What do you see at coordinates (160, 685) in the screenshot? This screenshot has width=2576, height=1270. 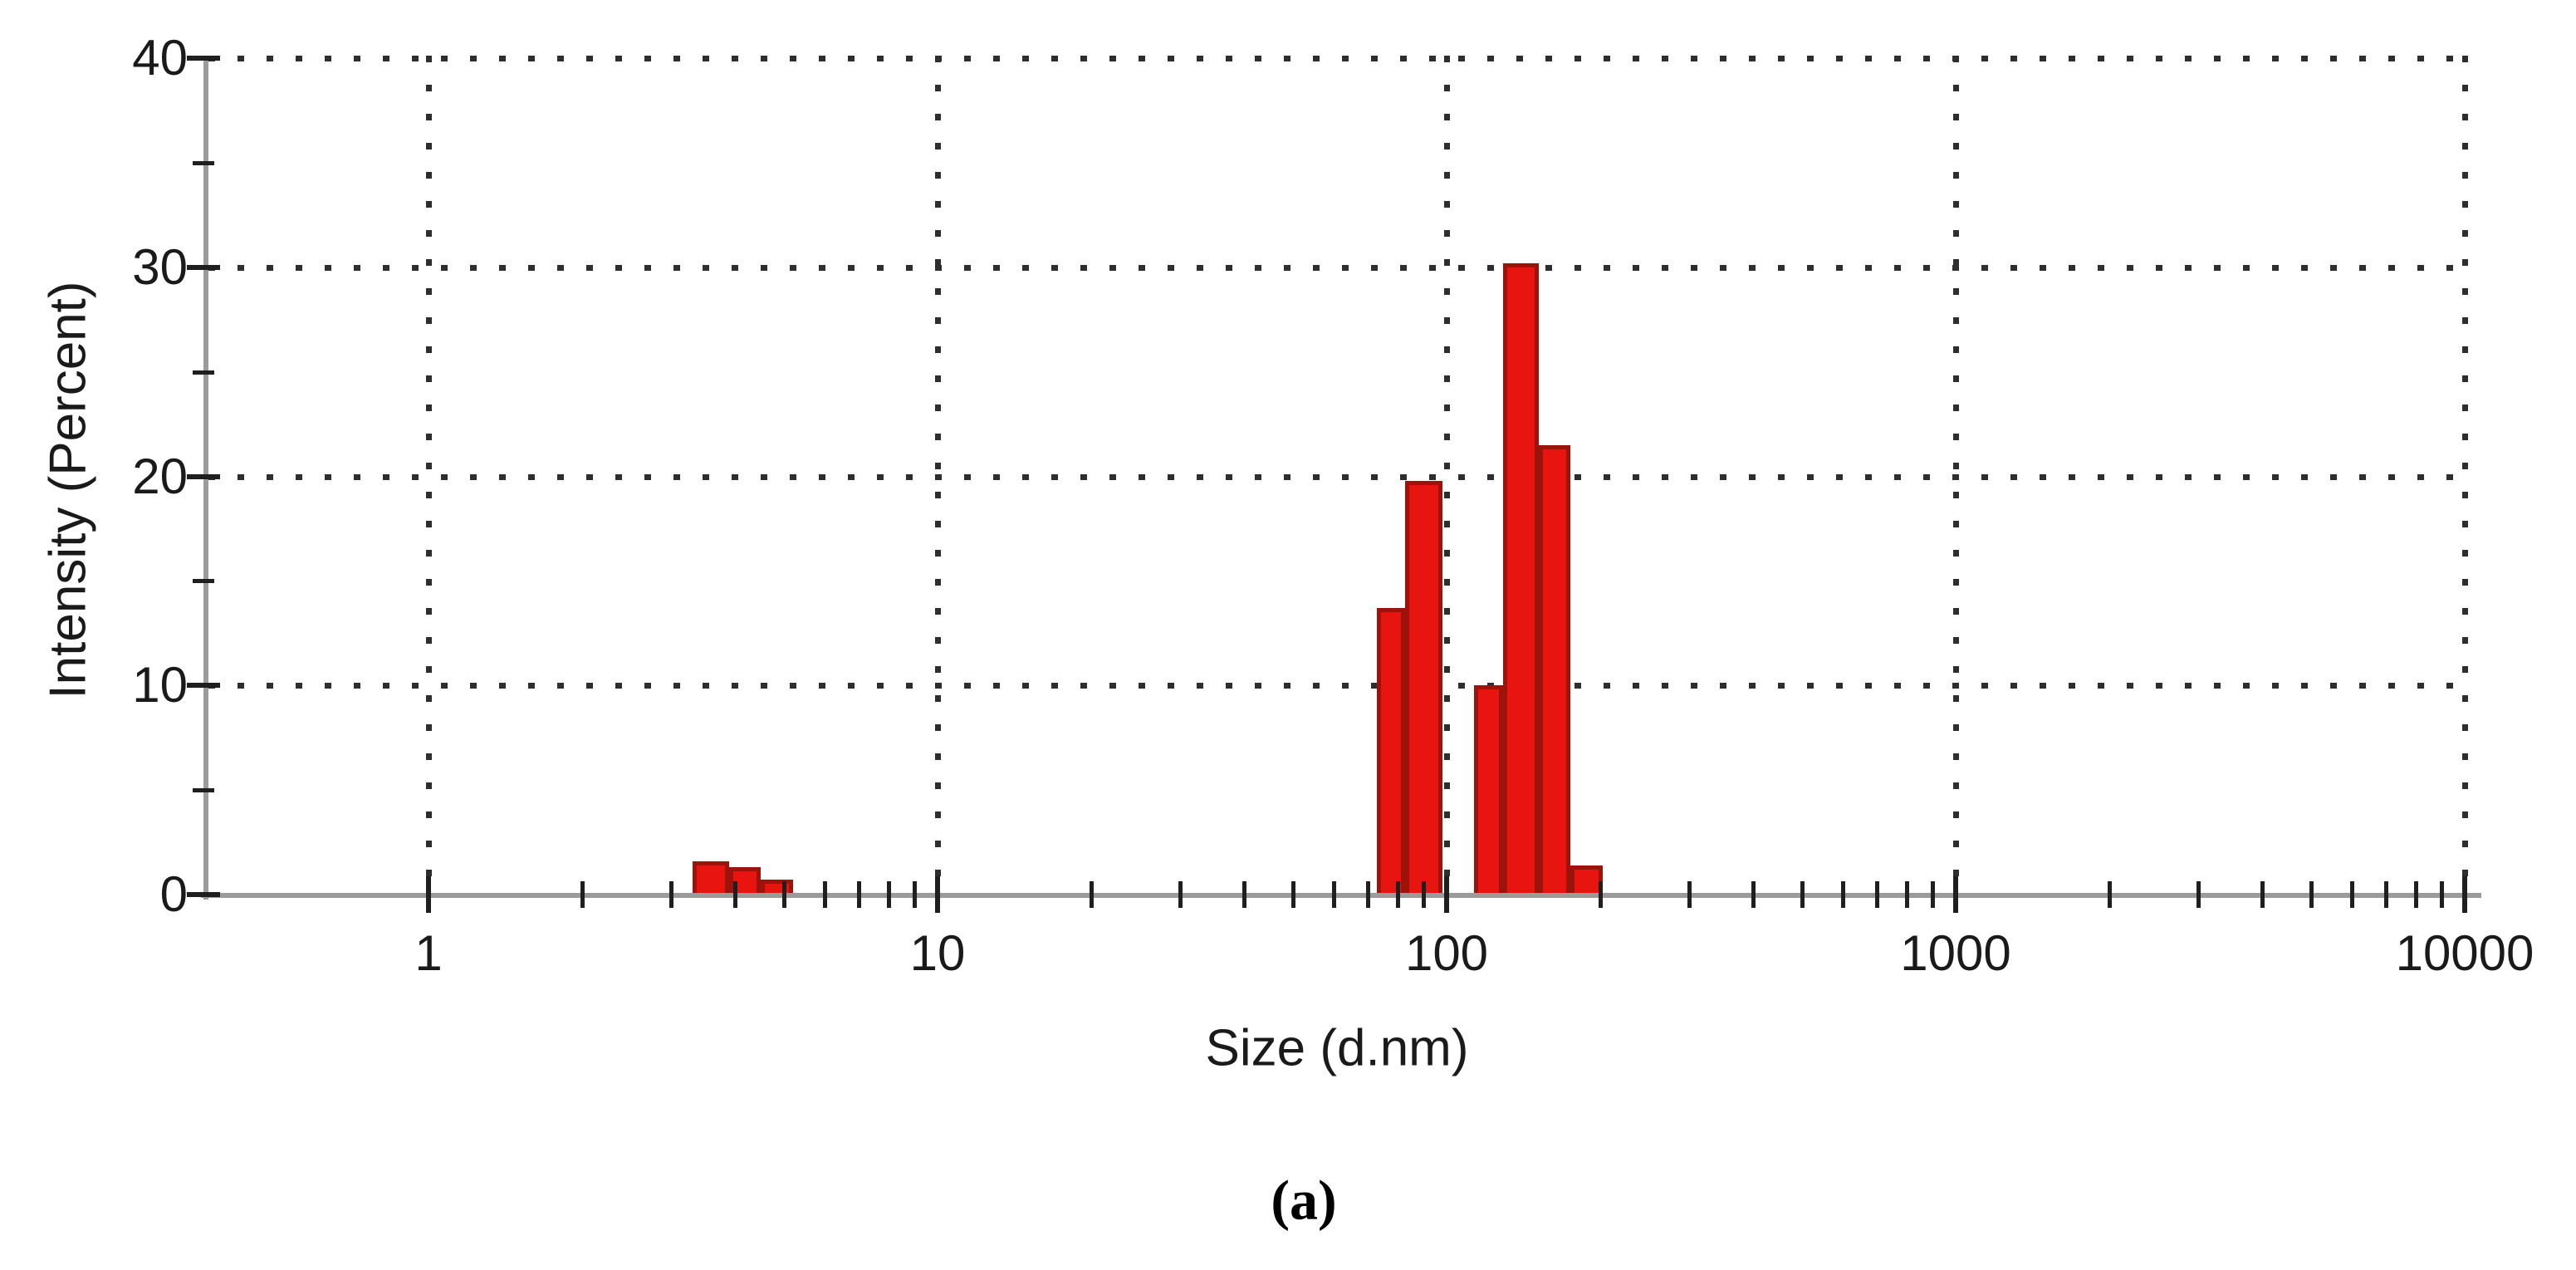 I see `y-tick-label-10: 10` at bounding box center [160, 685].